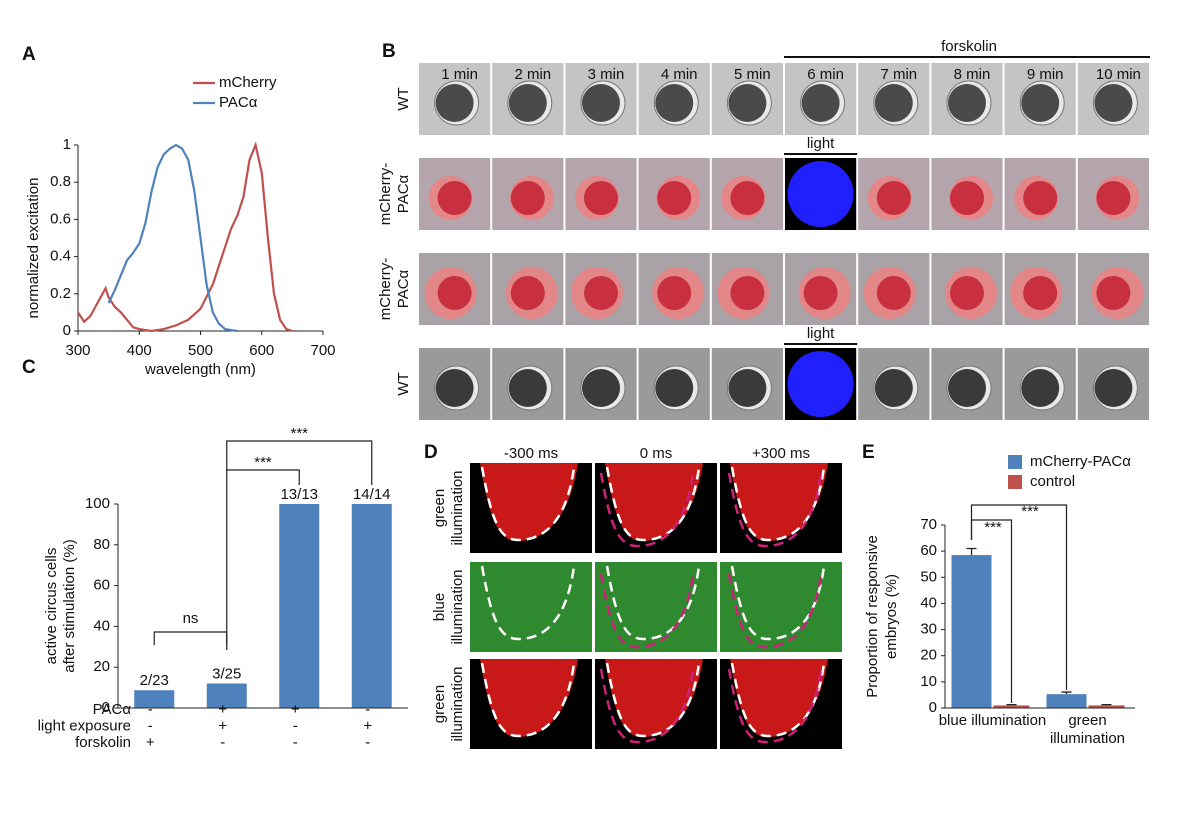 This screenshot has width=1200, height=816. What do you see at coordinates (1080, 461) in the screenshot?
I see `legend-label: mCherry-PACα` at bounding box center [1080, 461].